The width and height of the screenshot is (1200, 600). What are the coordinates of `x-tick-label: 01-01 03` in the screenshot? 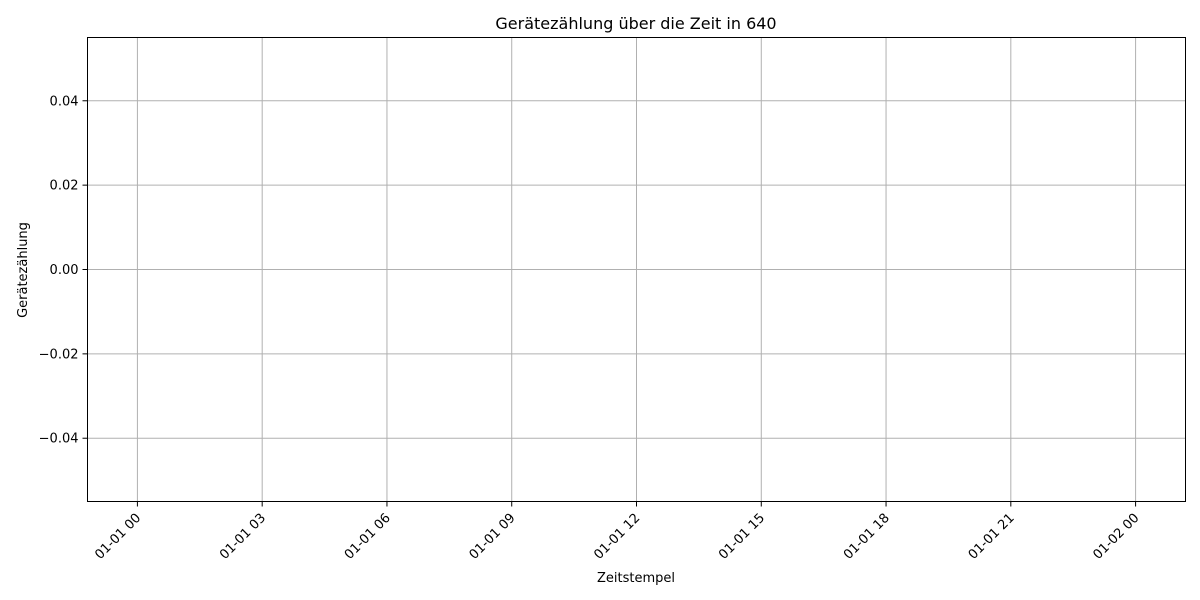 It's located at (243, 537).